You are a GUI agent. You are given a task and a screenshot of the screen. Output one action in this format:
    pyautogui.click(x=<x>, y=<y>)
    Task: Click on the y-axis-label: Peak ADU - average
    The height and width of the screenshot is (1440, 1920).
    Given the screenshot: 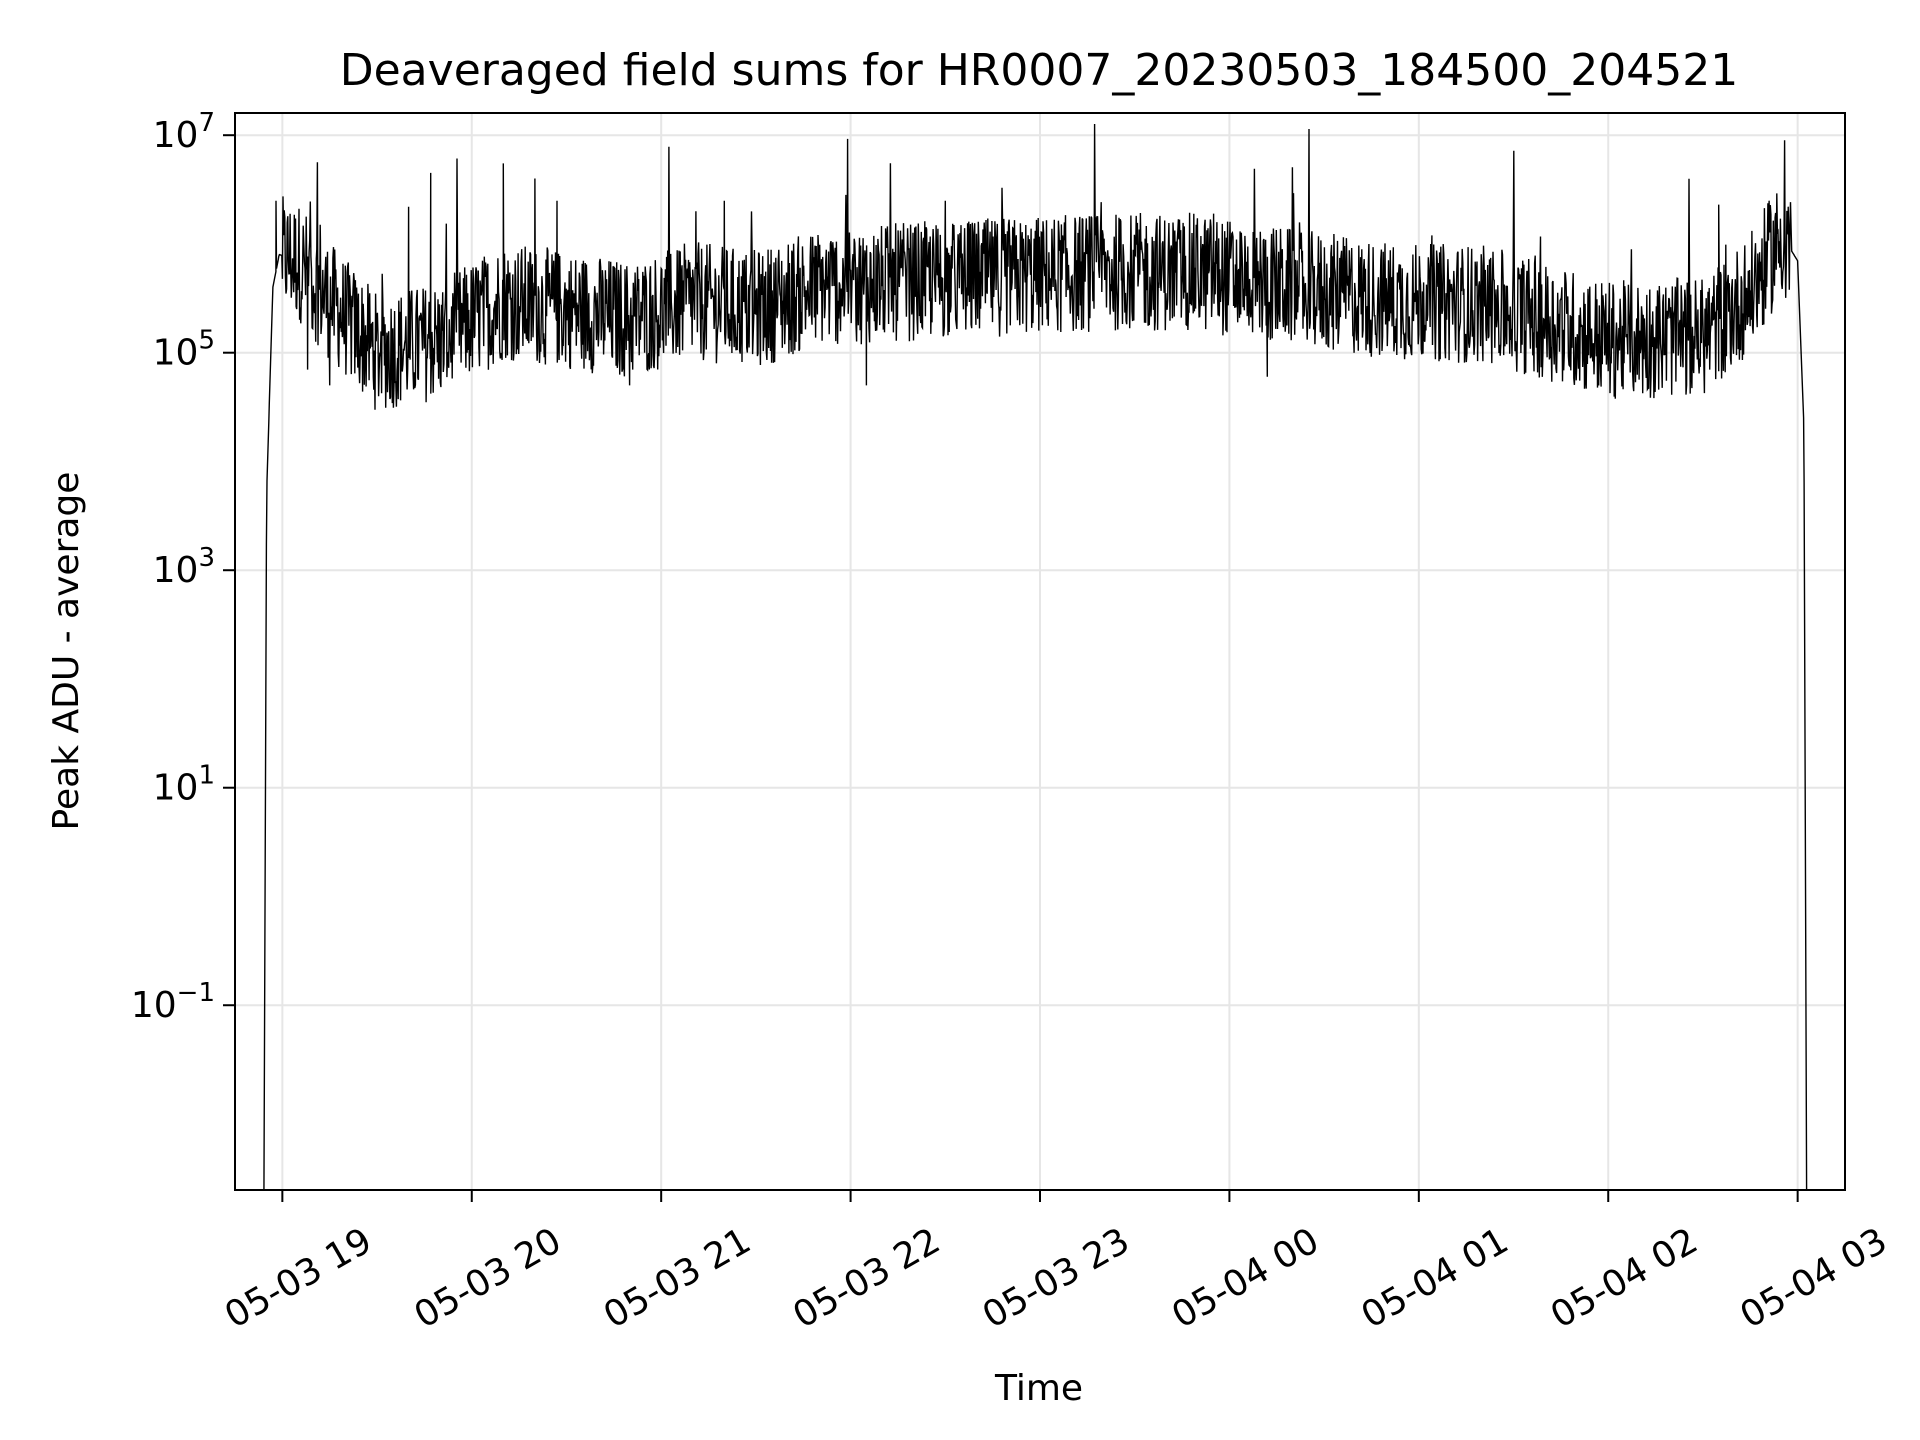 What is the action you would take?
    pyautogui.click(x=66, y=651)
    